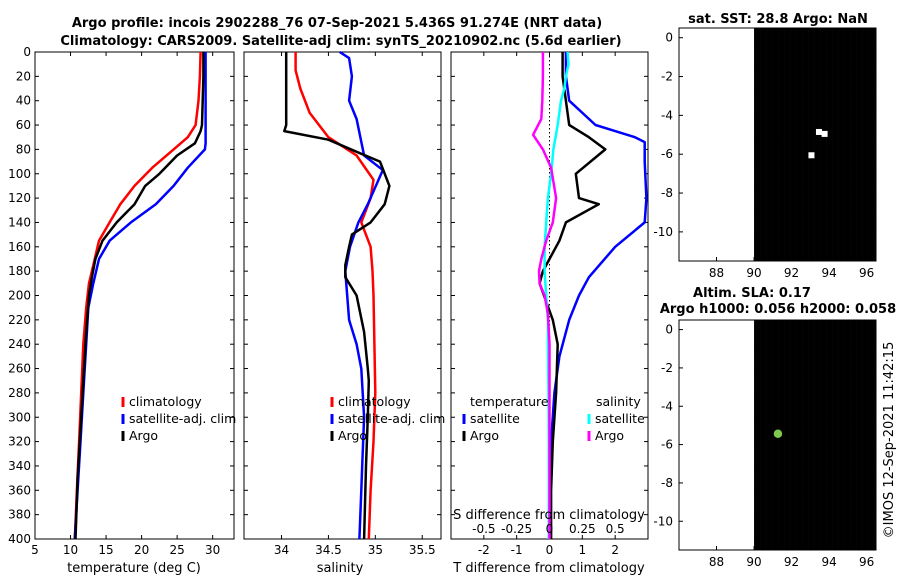 The width and height of the screenshot is (900, 580). Describe the element at coordinates (669, 38) in the screenshot. I see `y-tick-label: 0` at that location.